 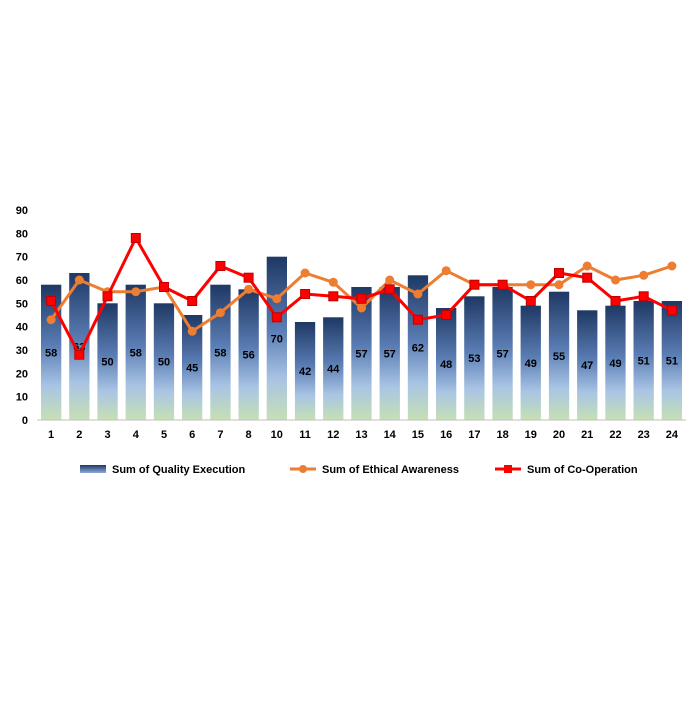 What do you see at coordinates (249, 435) in the screenshot?
I see `x-tick-label: 8` at bounding box center [249, 435].